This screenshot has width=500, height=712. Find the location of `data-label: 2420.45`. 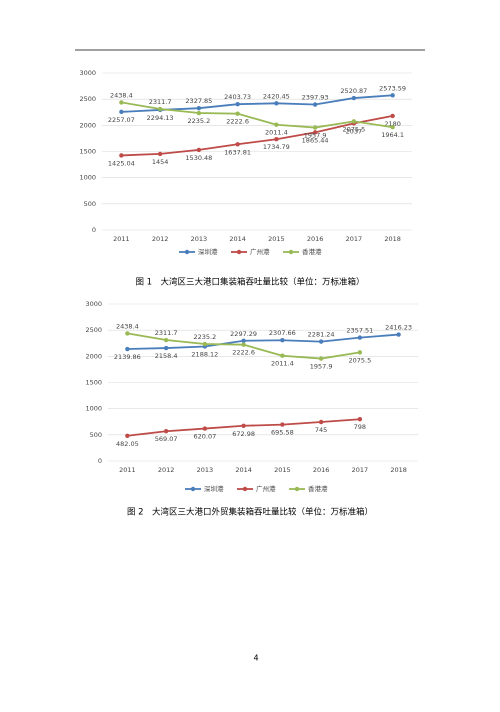

data-label: 2420.45 is located at coordinates (276, 96).